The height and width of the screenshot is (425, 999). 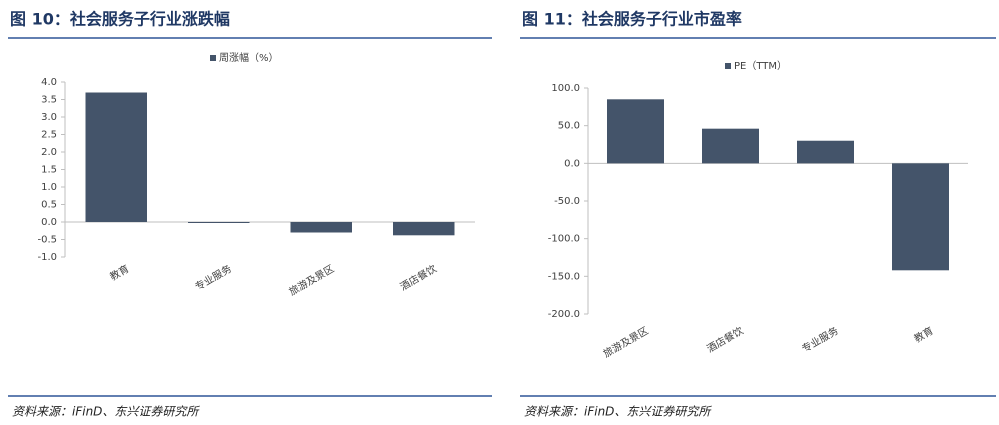 I want to click on y-tick-label: 1.0, so click(x=49, y=187).